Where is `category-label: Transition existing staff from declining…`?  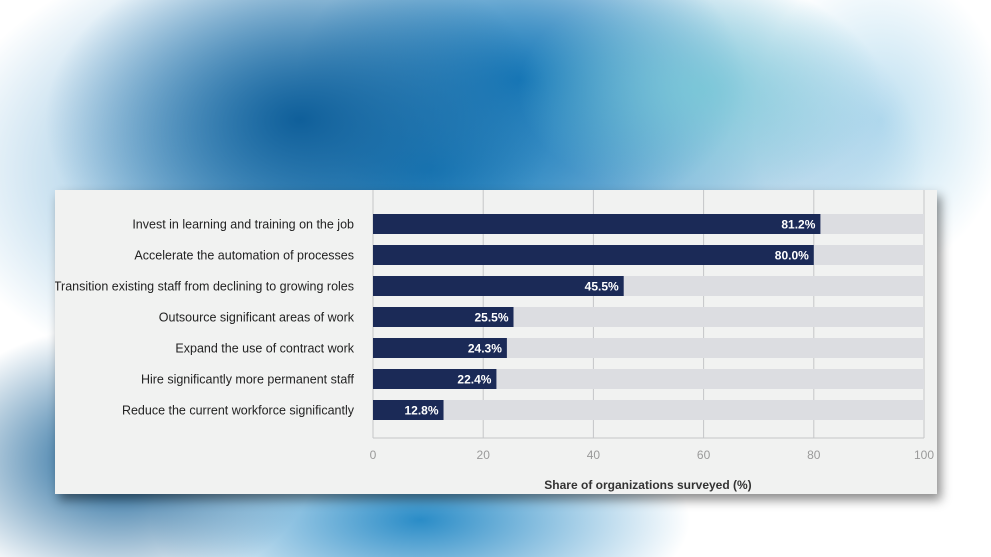
category-label: Transition existing staff from declining… is located at coordinates (204, 287).